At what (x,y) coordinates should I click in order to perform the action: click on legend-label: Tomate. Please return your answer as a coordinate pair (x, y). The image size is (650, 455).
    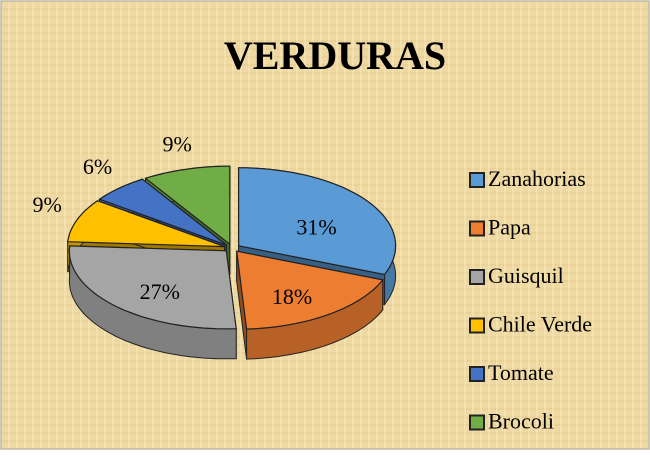
    Looking at the image, I should click on (521, 372).